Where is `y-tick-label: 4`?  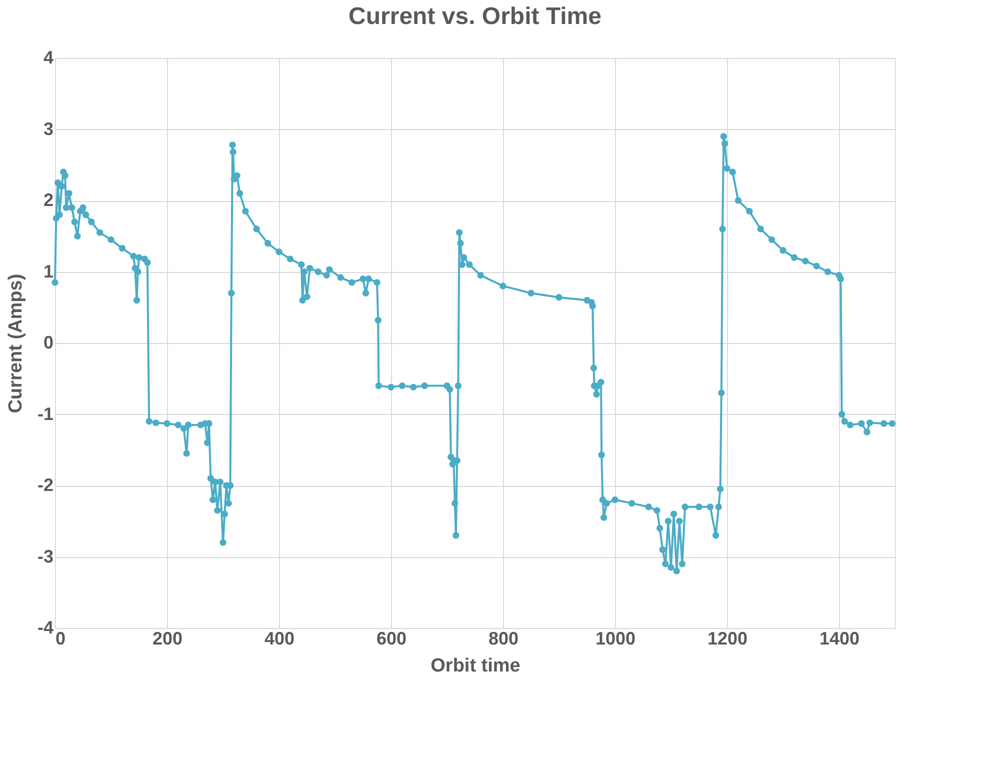 y-tick-label: 4 is located at coordinates (48, 58).